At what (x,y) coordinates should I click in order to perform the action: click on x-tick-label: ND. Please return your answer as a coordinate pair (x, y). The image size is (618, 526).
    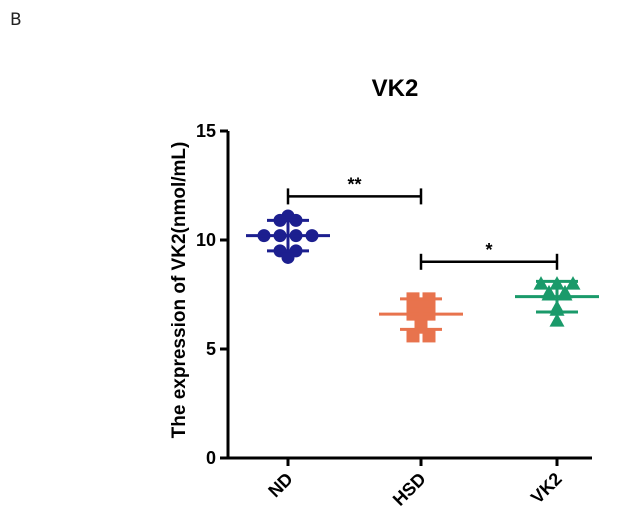
    Looking at the image, I should click on (280, 485).